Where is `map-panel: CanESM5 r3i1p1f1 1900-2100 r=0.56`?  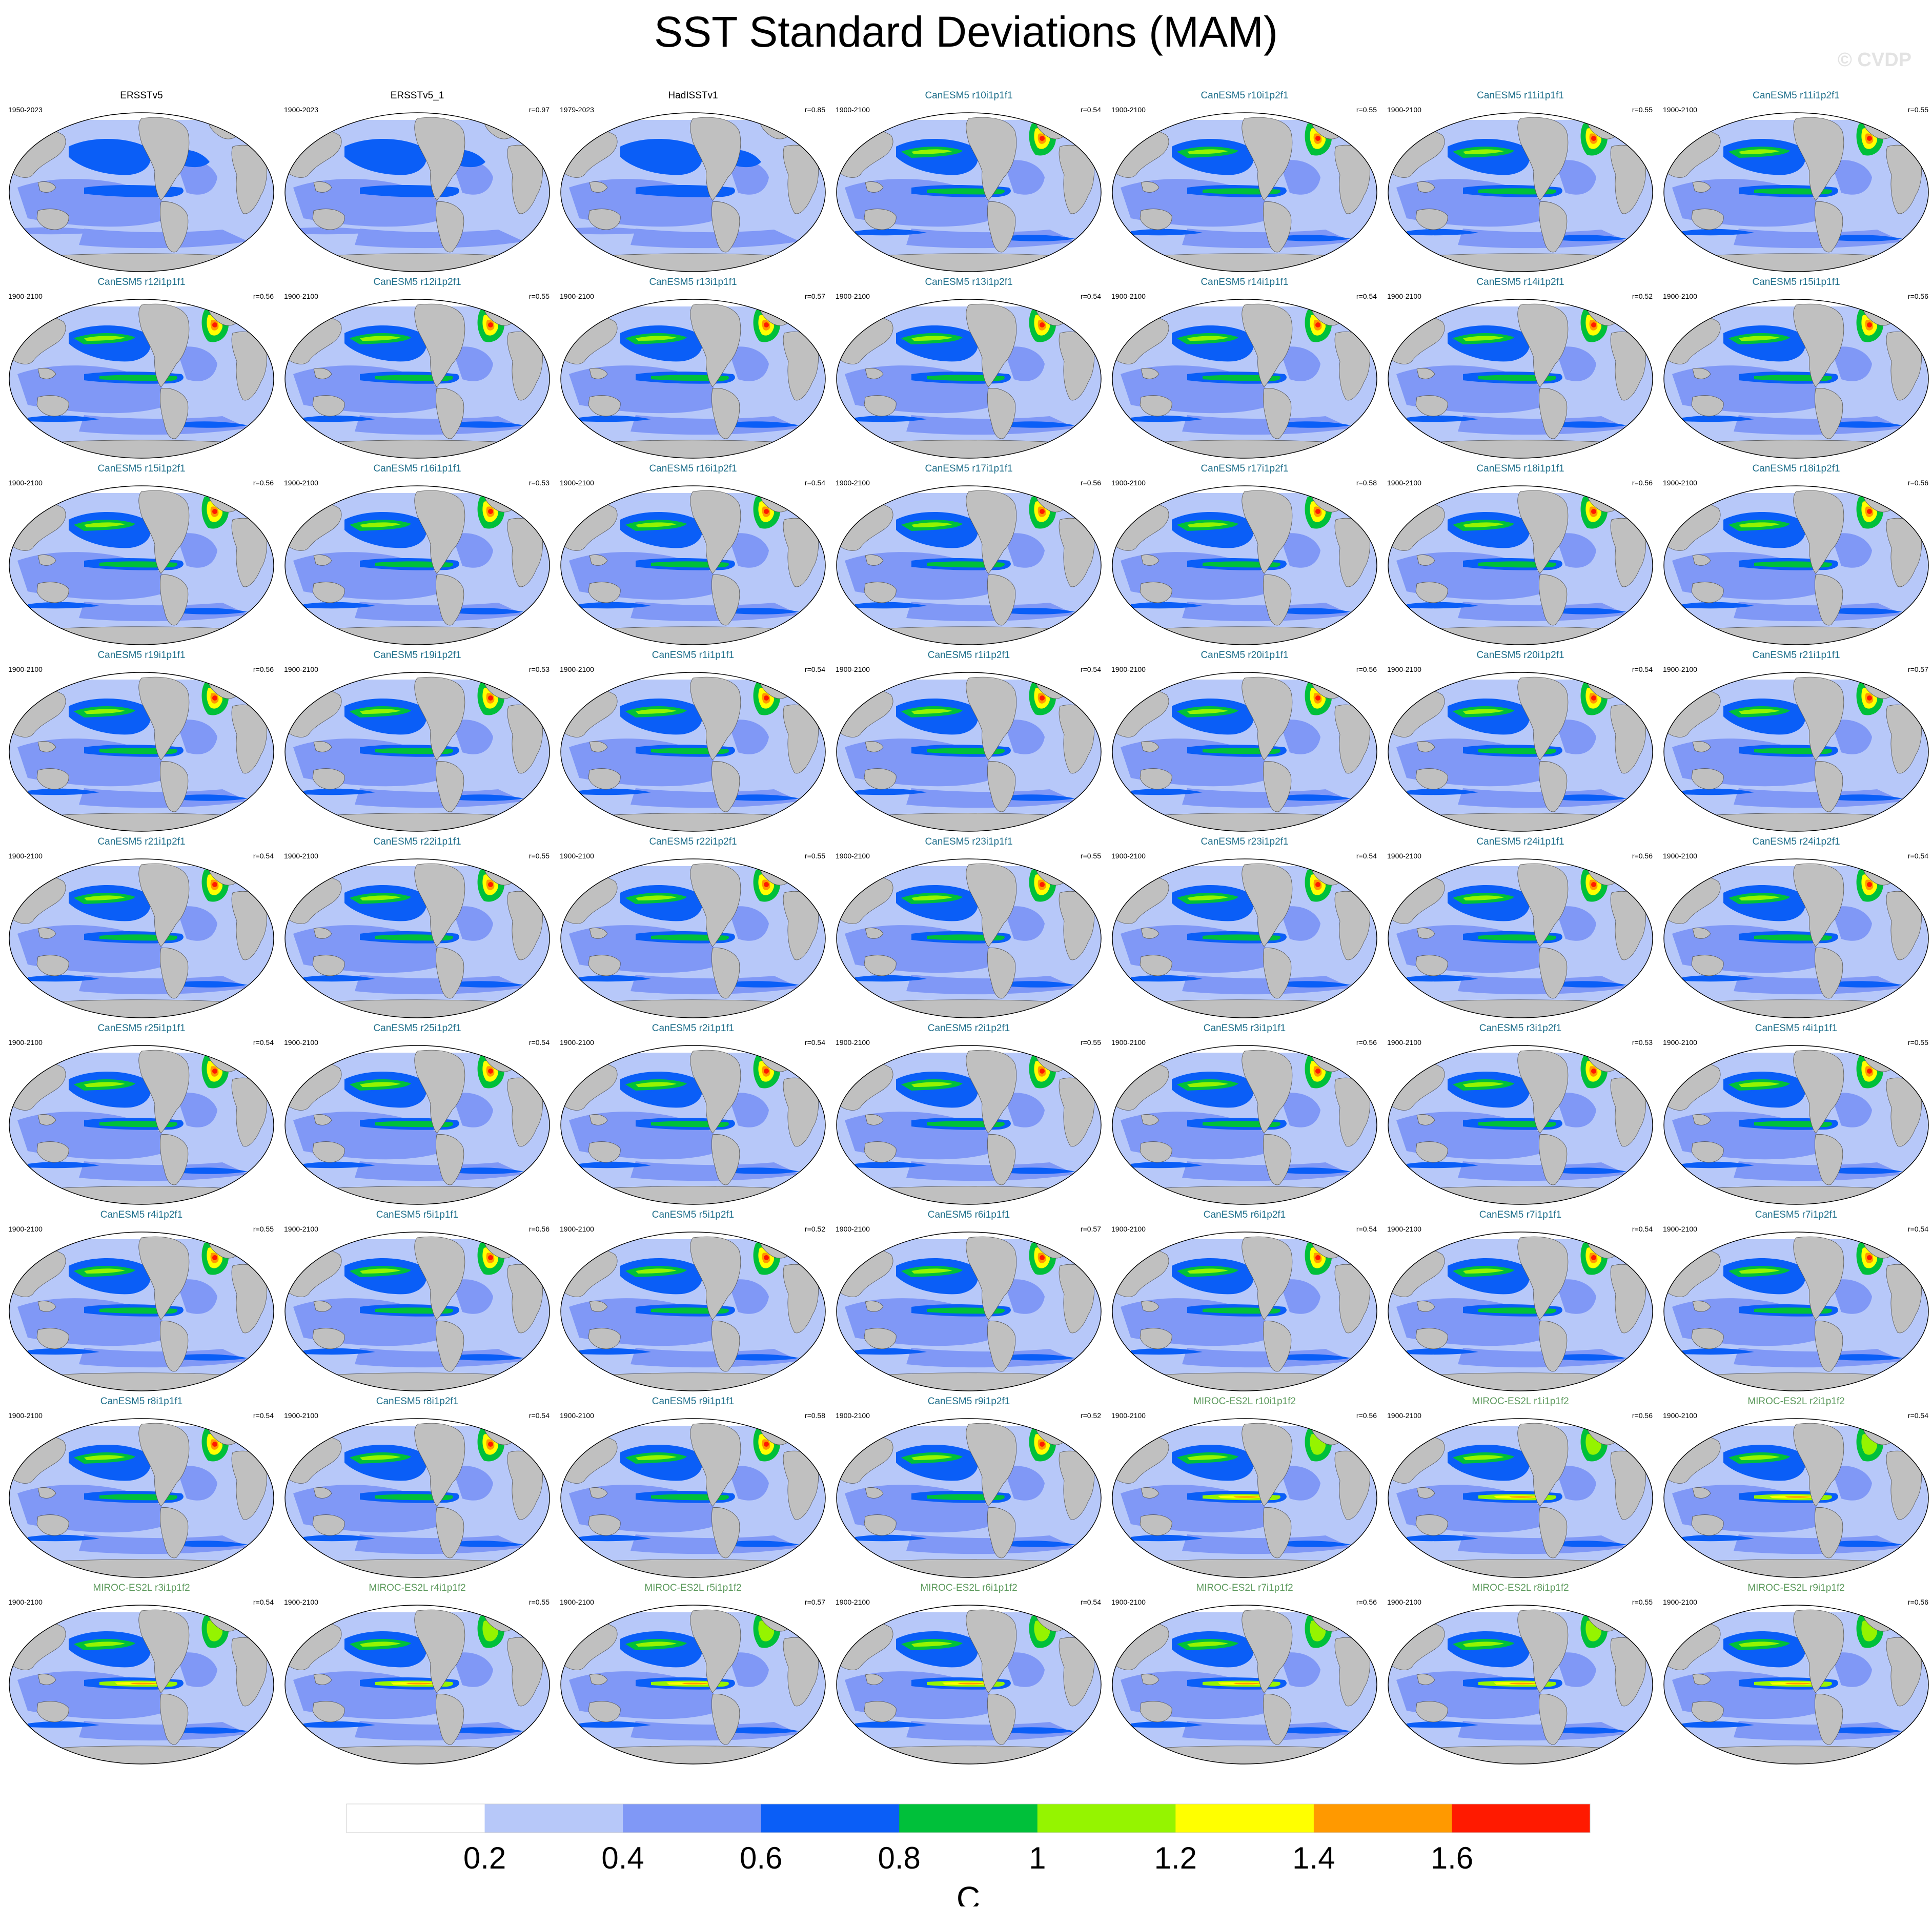 map-panel: CanESM5 r3i1p1f1 1900-2100 r=0.56 is located at coordinates (1244, 1115).